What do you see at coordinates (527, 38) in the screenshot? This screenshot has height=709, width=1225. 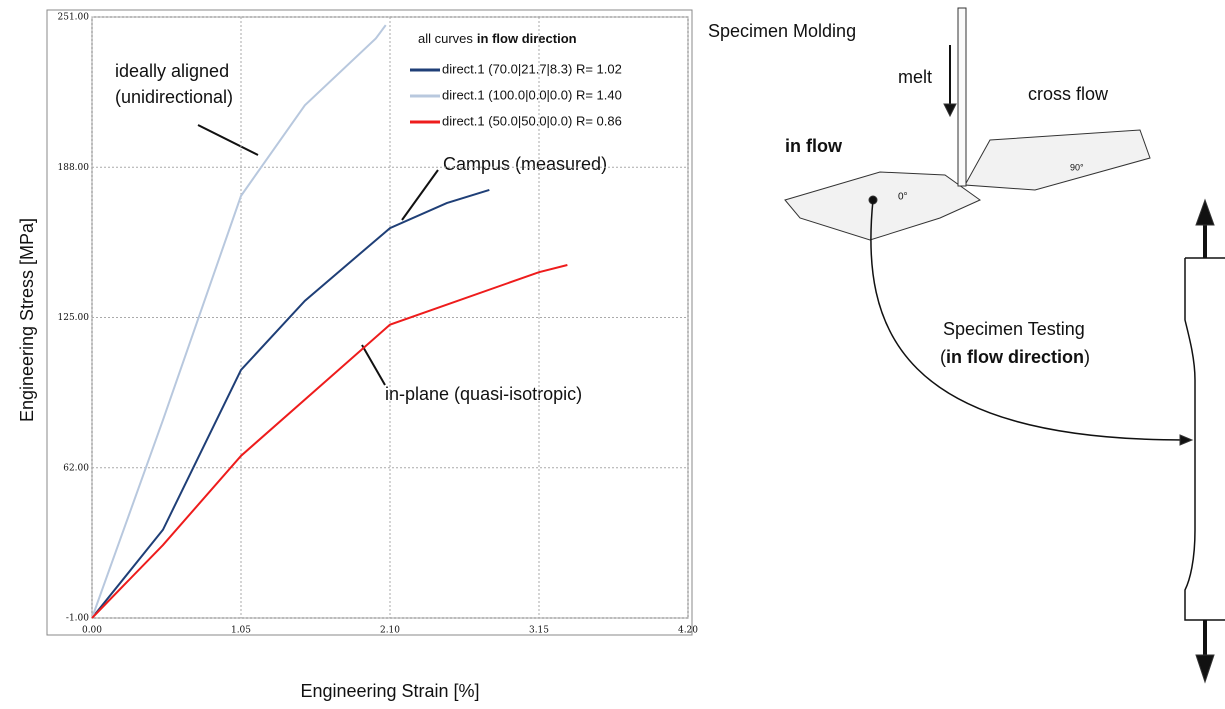 I see `legend-title-bold: in flow direction` at bounding box center [527, 38].